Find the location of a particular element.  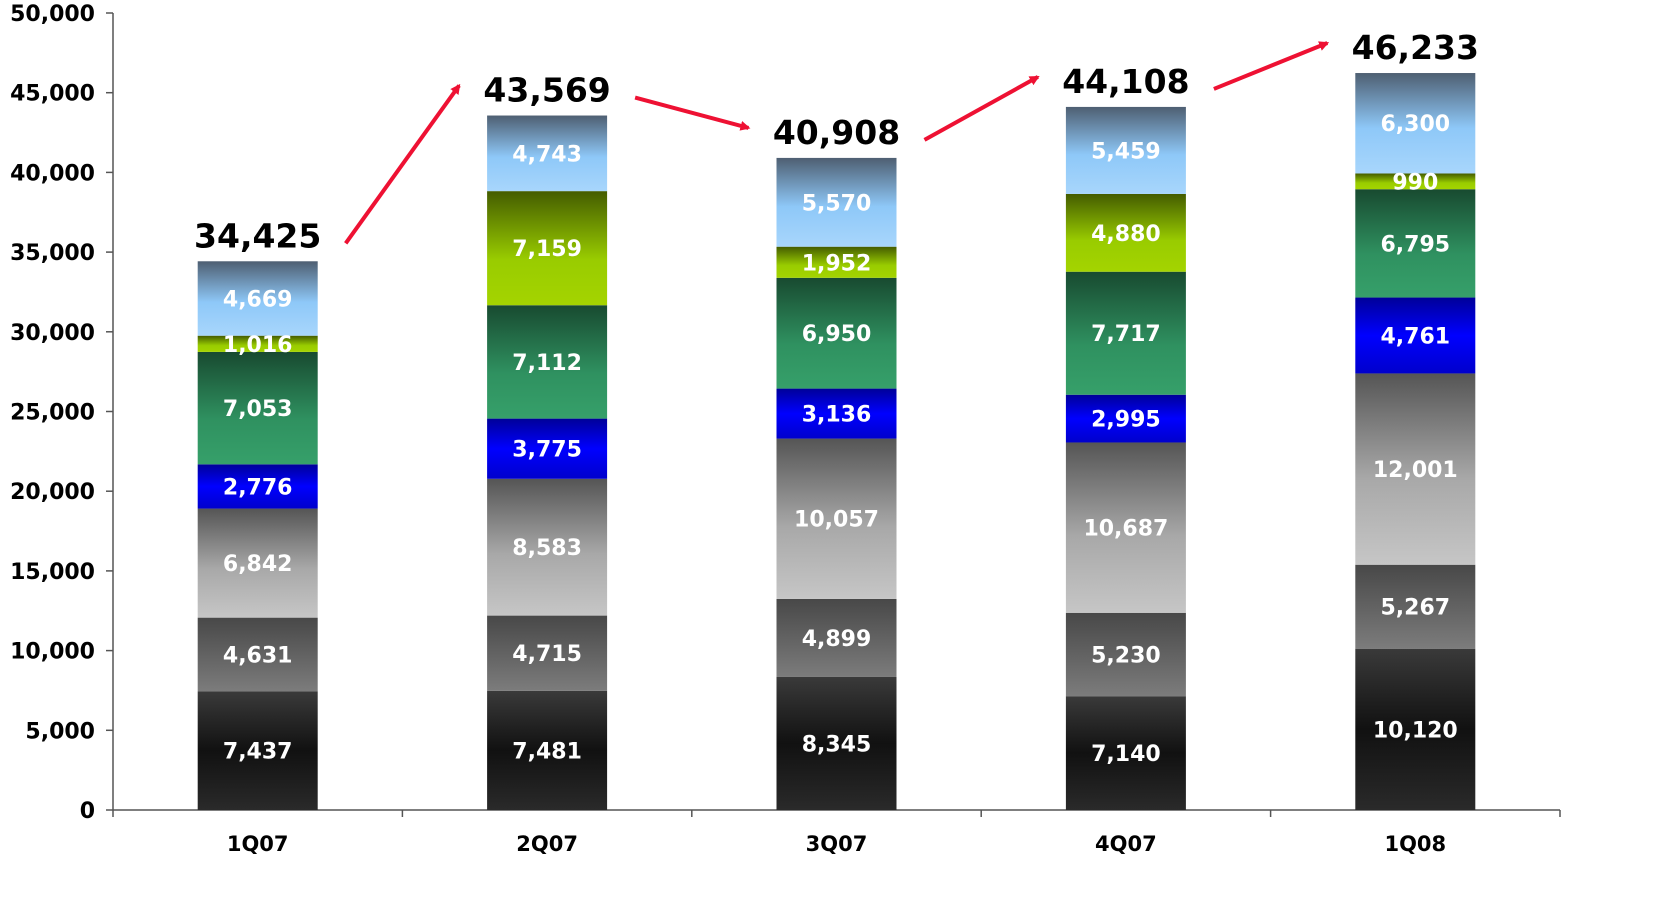

y-tick-label: 25,000 is located at coordinates (52, 413).